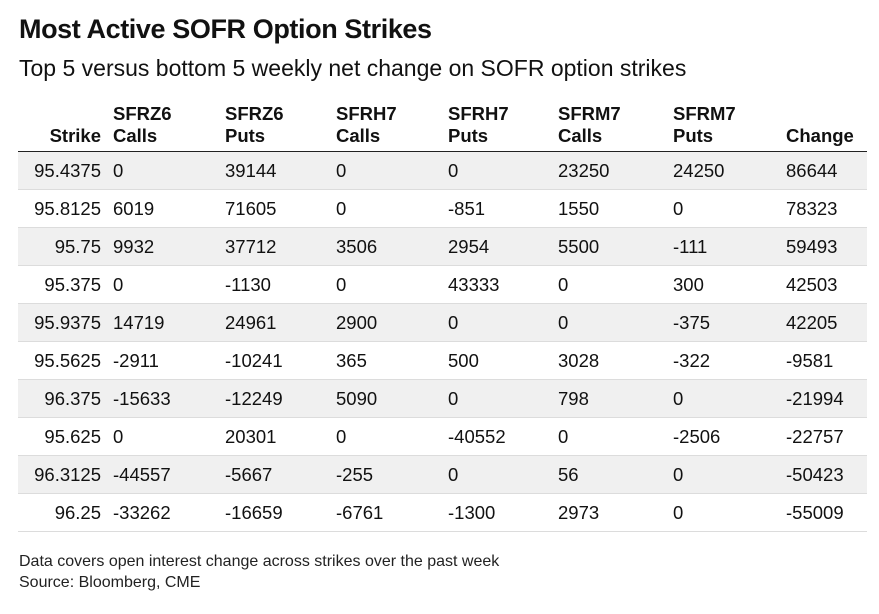 The image size is (879, 614). Describe the element at coordinates (826, 170) in the screenshot. I see `value-cell: 86644` at that location.